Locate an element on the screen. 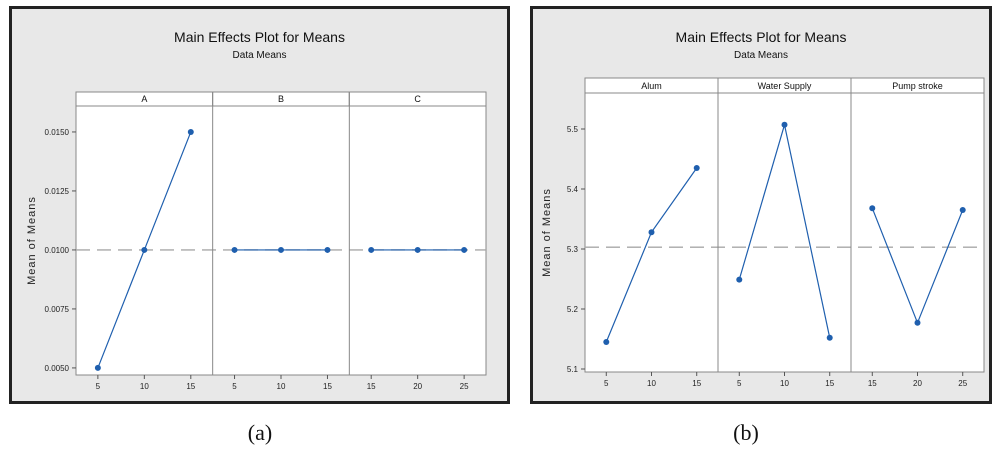  y-tick-label: 5.5 is located at coordinates (573, 129).